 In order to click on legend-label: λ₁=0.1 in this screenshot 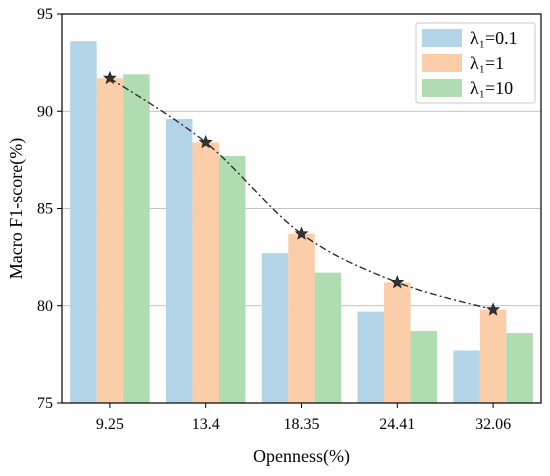, I will do `click(494, 38)`.